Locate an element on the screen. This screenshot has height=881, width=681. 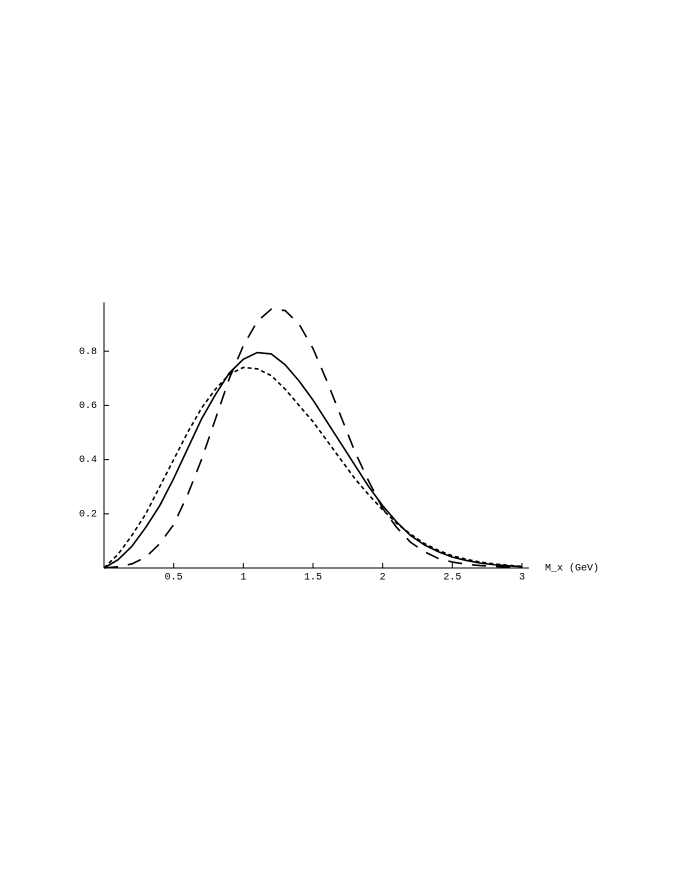
x-tick-label: 1.5 is located at coordinates (313, 578).